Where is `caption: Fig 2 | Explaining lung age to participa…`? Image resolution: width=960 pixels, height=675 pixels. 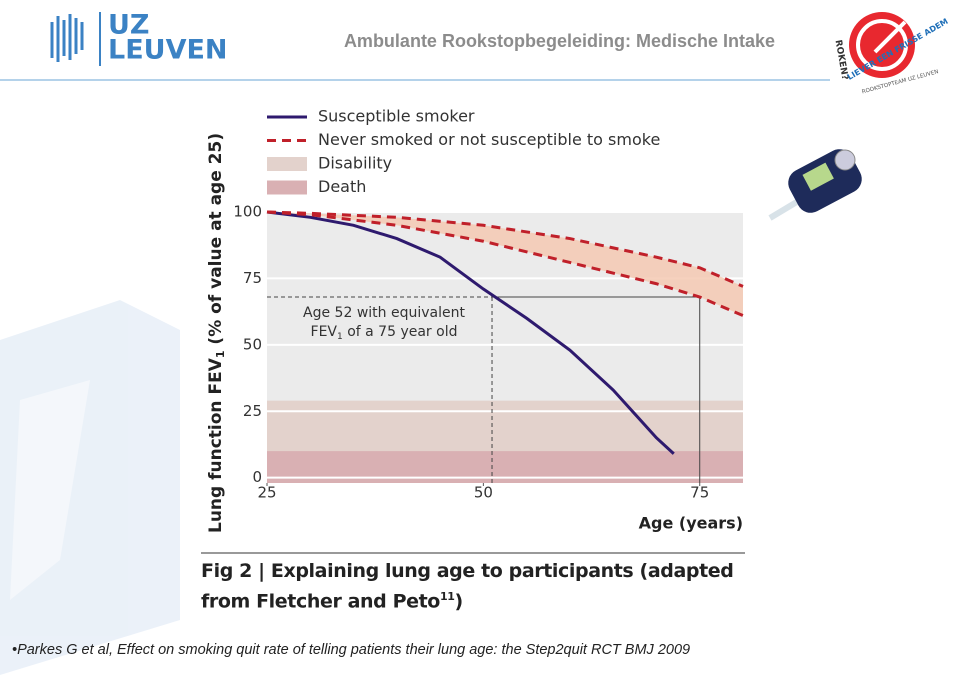
caption: Fig 2 | Explaining lung age to participa… is located at coordinates (467, 586).